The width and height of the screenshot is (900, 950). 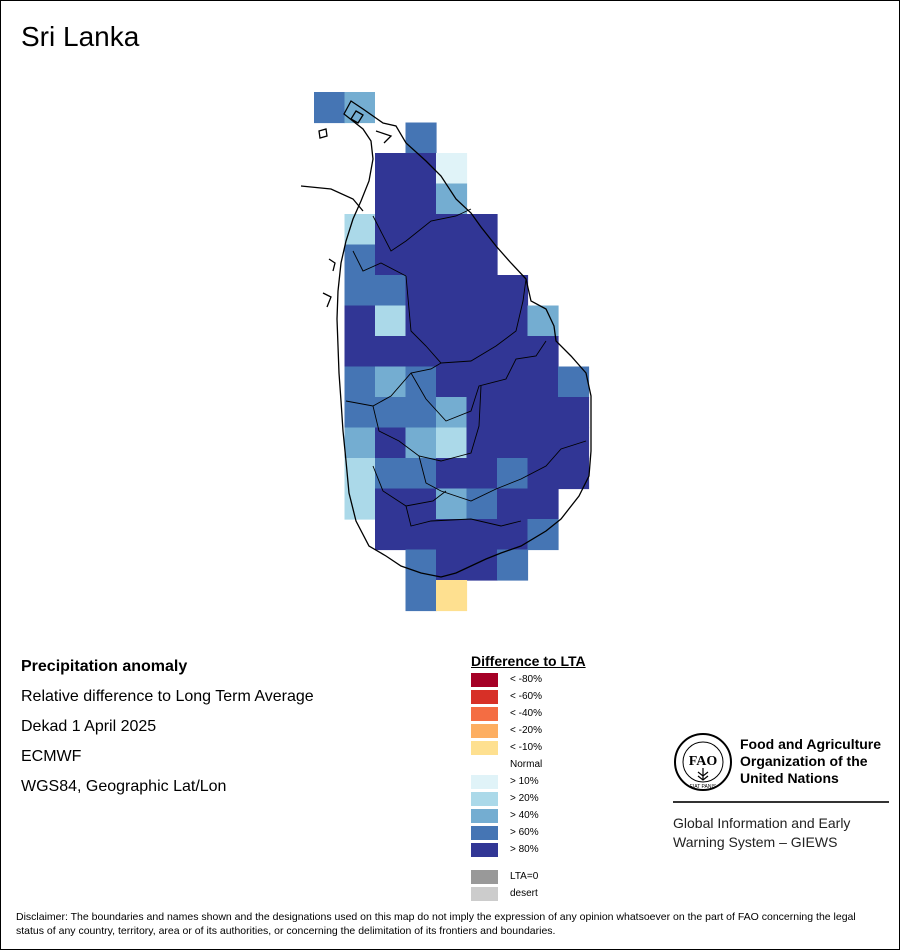 I want to click on legend-label: LTA=0, so click(x=524, y=876).